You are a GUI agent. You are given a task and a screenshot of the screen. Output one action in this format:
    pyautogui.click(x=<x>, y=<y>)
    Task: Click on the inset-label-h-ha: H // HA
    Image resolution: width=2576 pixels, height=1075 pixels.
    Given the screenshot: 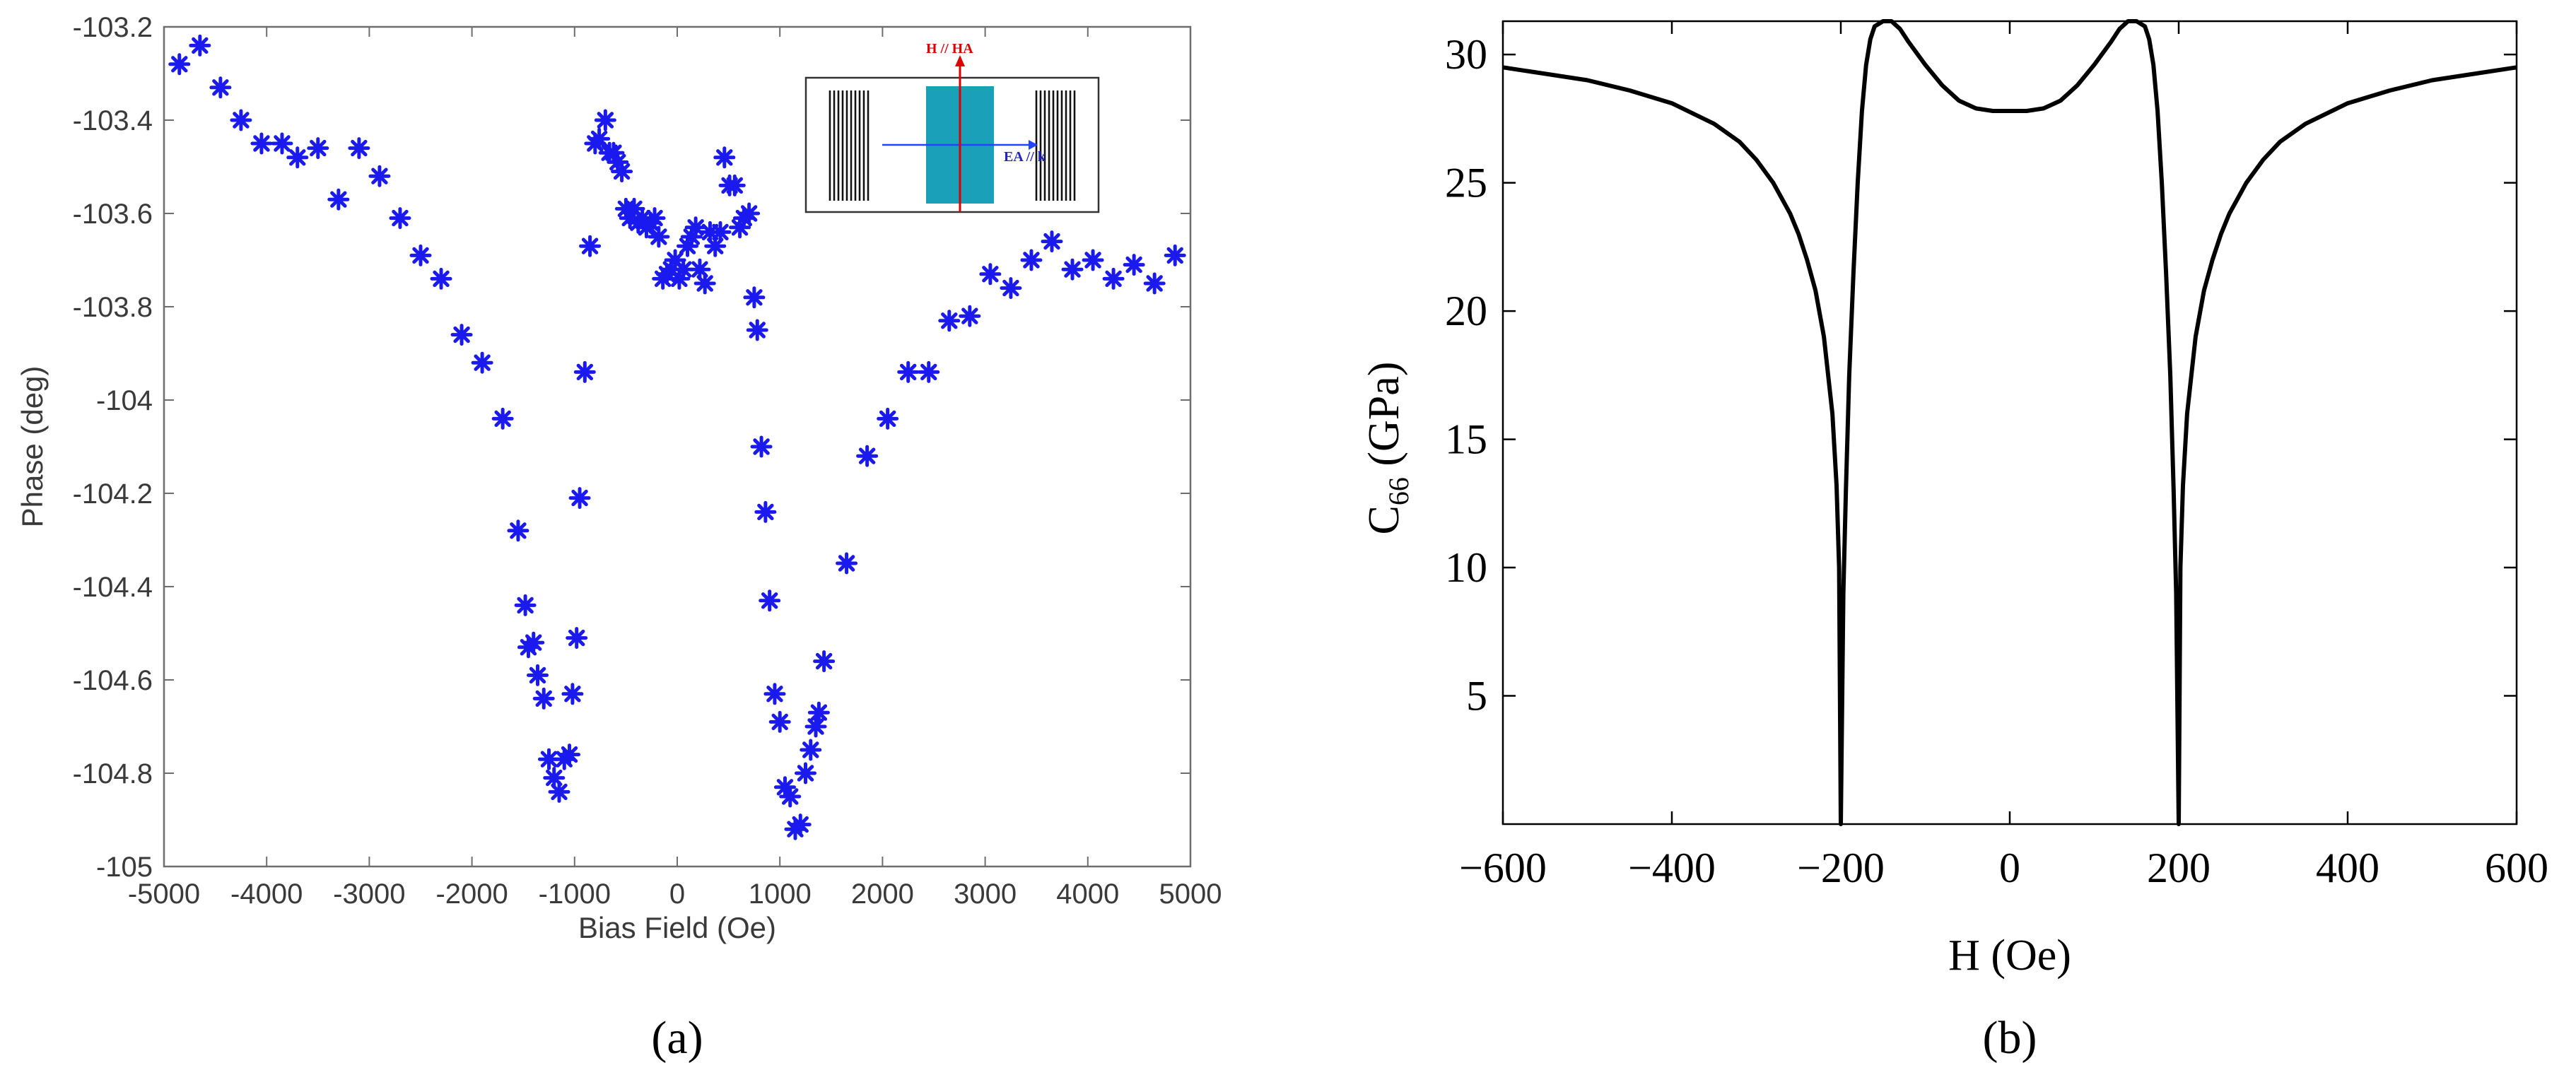 What is the action you would take?
    pyautogui.click(x=950, y=49)
    